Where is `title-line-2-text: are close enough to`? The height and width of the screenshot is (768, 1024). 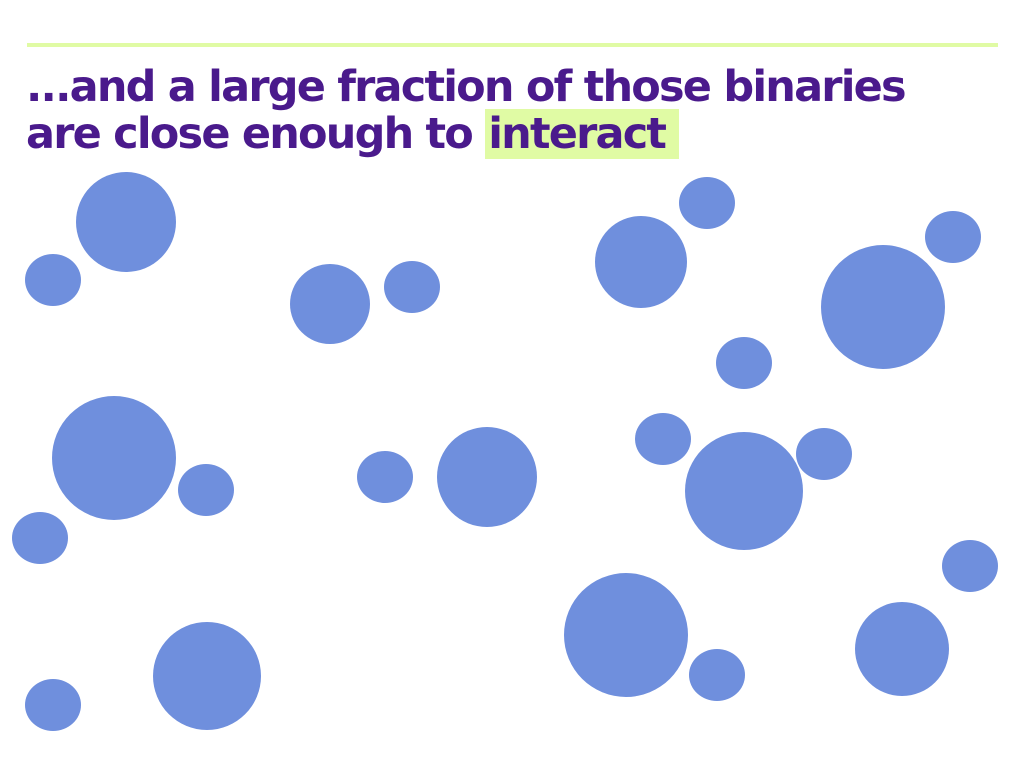 title-line-2-text: are close enough to is located at coordinates (250, 134).